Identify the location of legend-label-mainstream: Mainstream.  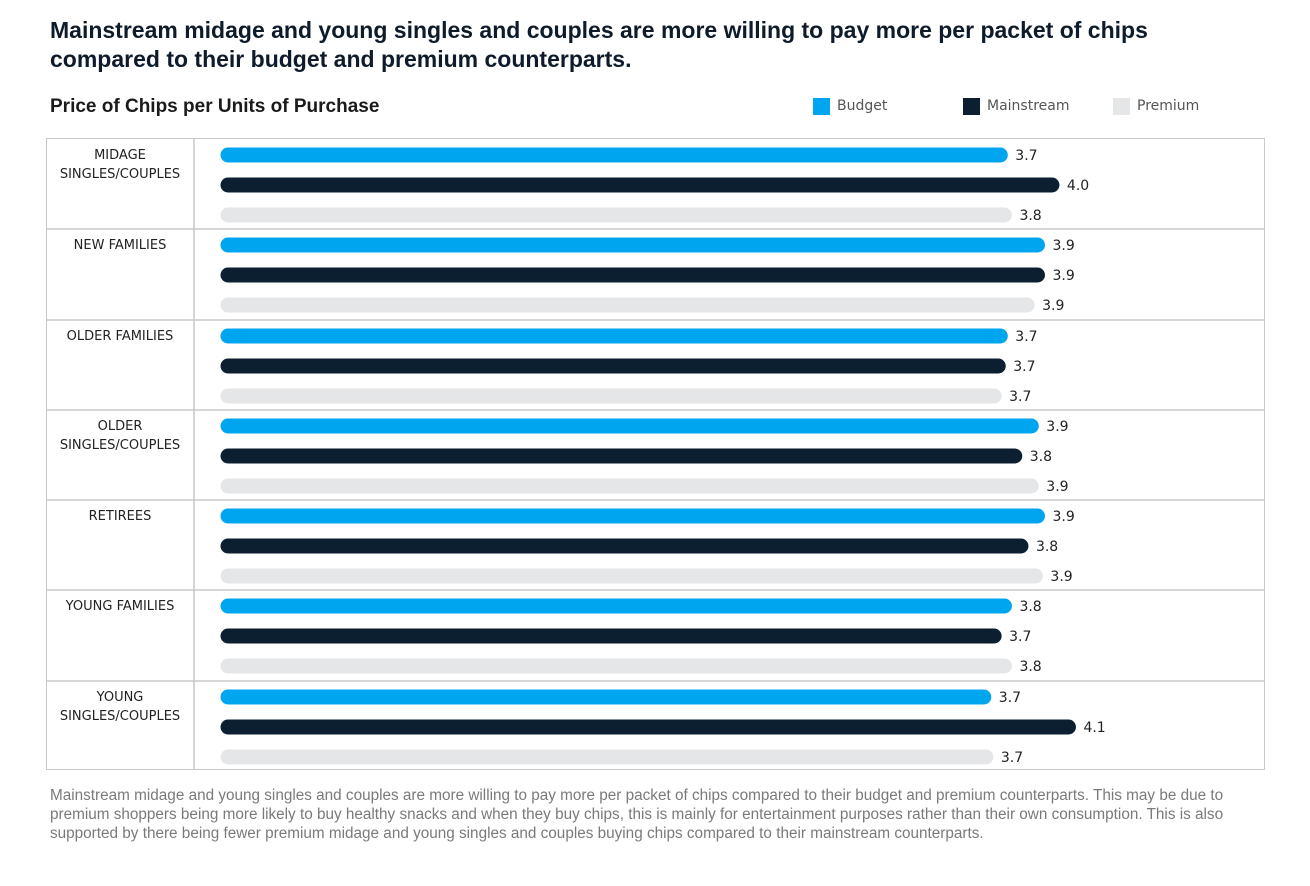
(1028, 106).